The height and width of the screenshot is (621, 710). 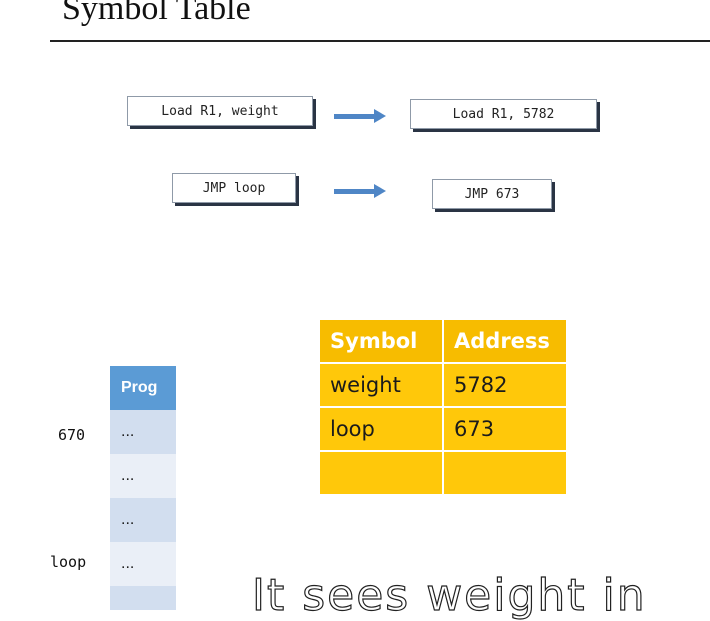 What do you see at coordinates (381, 341) in the screenshot?
I see `header-symbol: Symbol` at bounding box center [381, 341].